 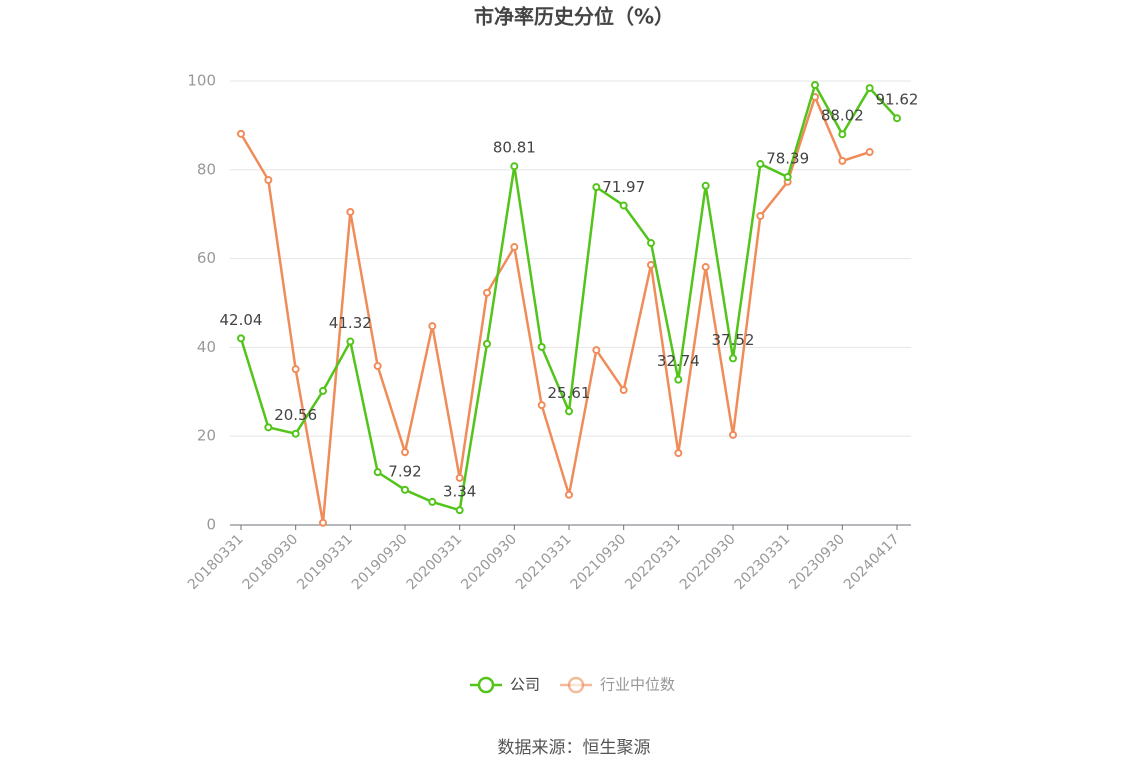 I want to click on data-label: 32.74, so click(x=678, y=361).